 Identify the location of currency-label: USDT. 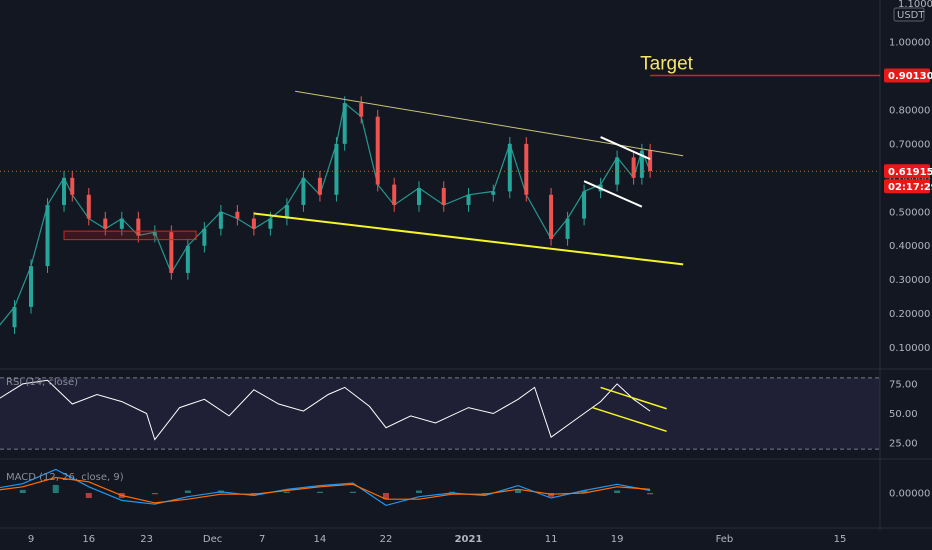
(911, 15).